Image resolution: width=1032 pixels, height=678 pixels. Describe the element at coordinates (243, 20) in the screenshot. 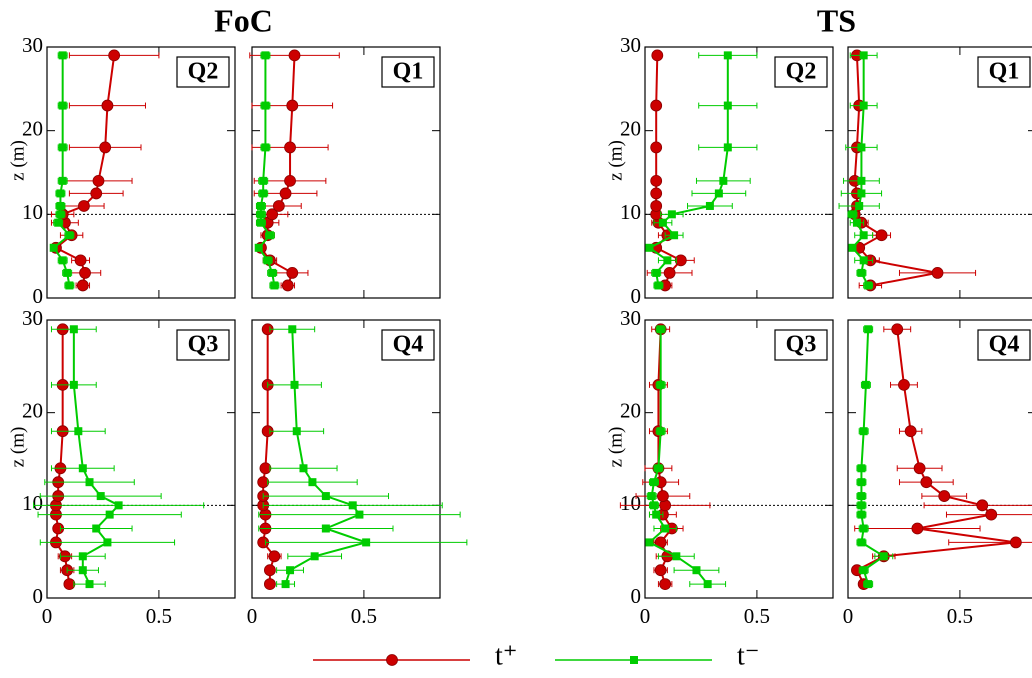

I see `group-title: FoC` at that location.